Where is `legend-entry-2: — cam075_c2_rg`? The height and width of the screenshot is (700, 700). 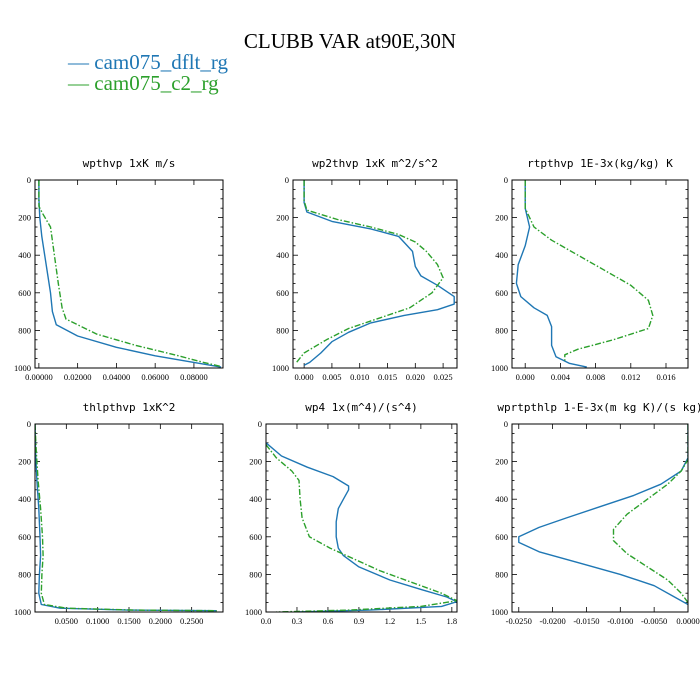 legend-entry-2: — cam075_c2_rg is located at coordinates (143, 83).